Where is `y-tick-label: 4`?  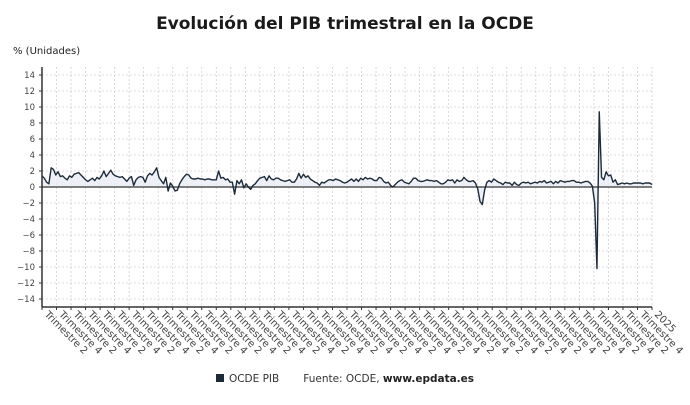 y-tick-label: 4 is located at coordinates (32, 156).